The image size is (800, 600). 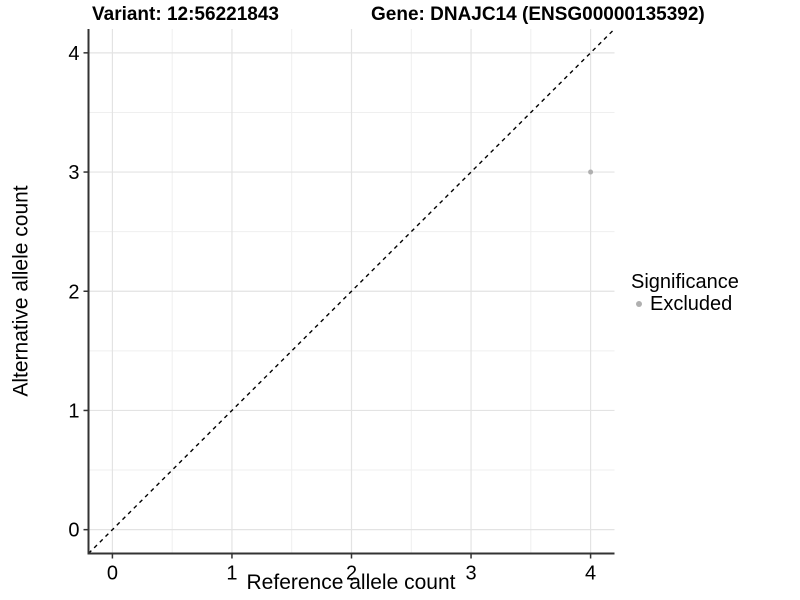 I want to click on legend-title: Significance, so click(x=685, y=282).